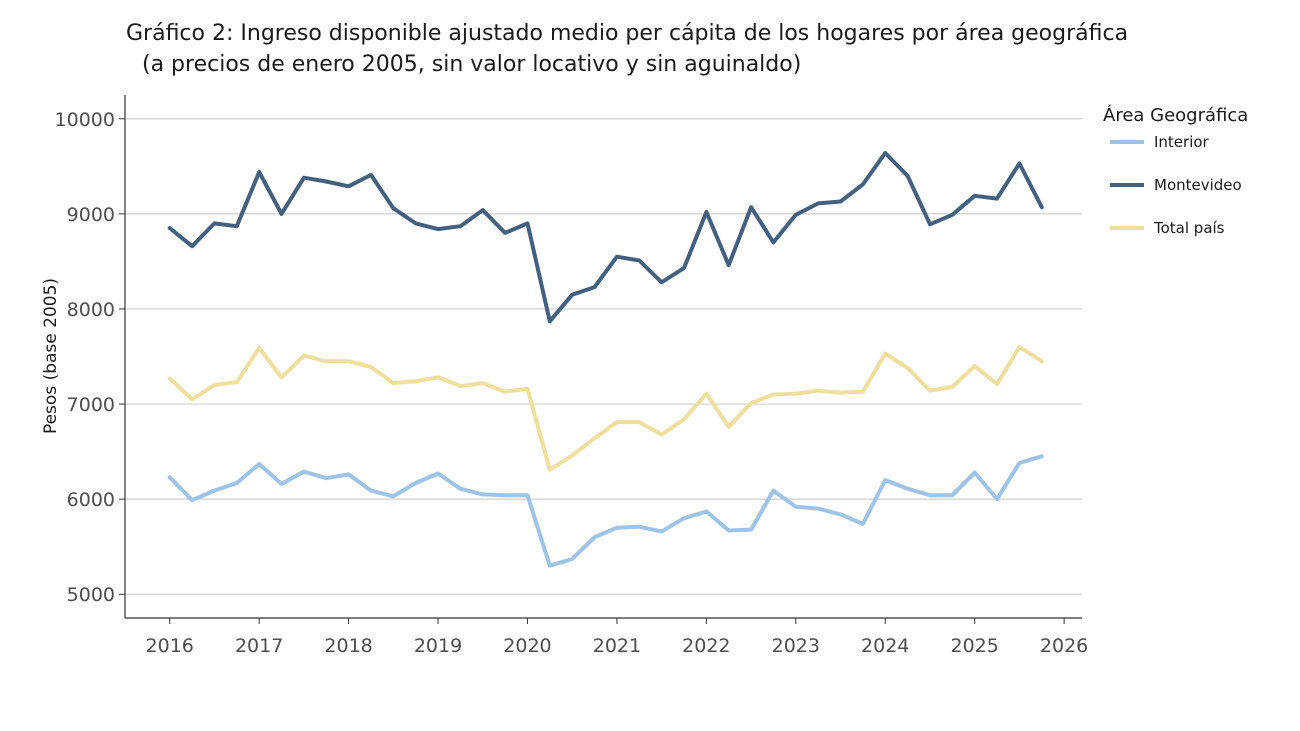 This screenshot has height=731, width=1300. Describe the element at coordinates (91, 405) in the screenshot. I see `y-tick-label: 7000` at that location.